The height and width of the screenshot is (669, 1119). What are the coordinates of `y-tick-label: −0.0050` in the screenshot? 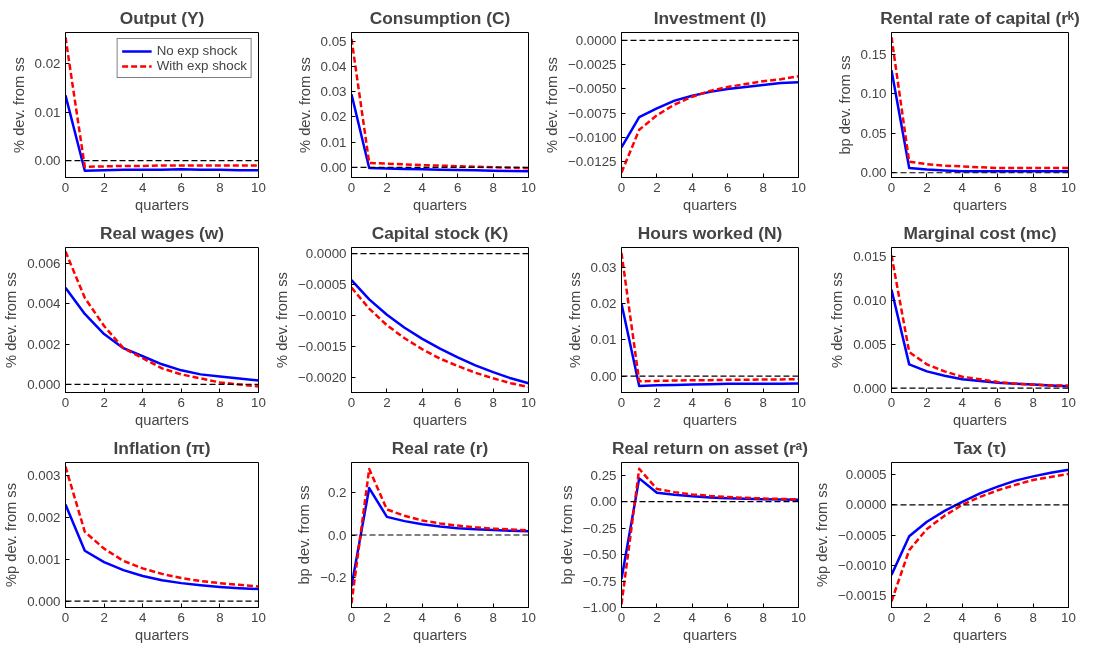 It's located at (592, 89).